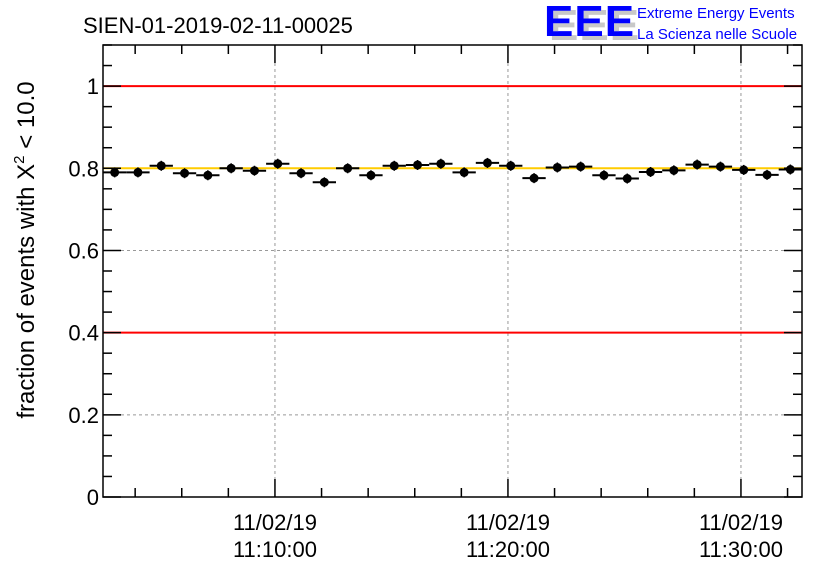 This screenshot has width=836, height=572. Describe the element at coordinates (83, 415) in the screenshot. I see `y-tick-label: 0.2` at that location.